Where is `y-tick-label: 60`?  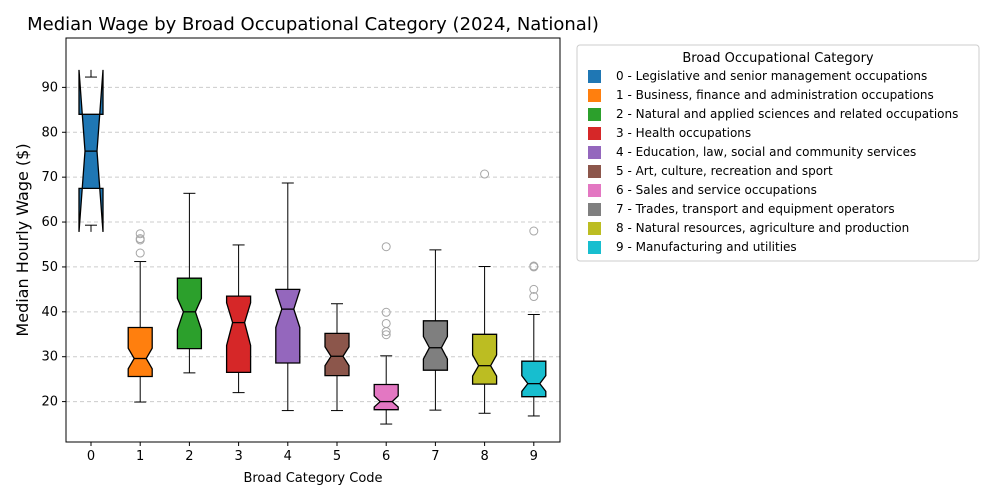
y-tick-label: 60 is located at coordinates (49, 222).